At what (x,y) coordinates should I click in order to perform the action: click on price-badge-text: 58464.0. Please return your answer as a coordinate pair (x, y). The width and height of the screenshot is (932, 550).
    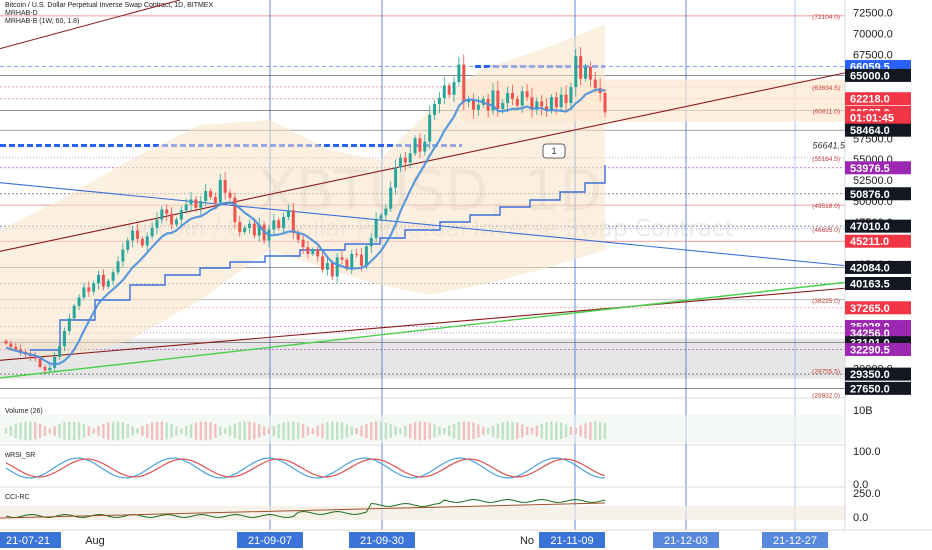
    Looking at the image, I should click on (870, 131).